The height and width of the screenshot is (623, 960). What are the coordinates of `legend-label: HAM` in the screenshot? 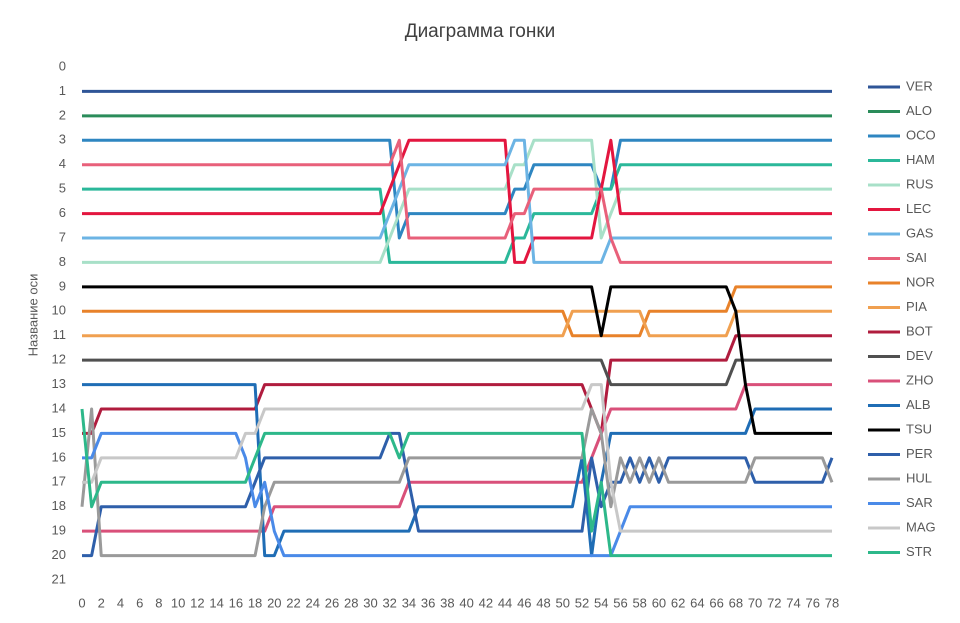 It's located at (920, 159).